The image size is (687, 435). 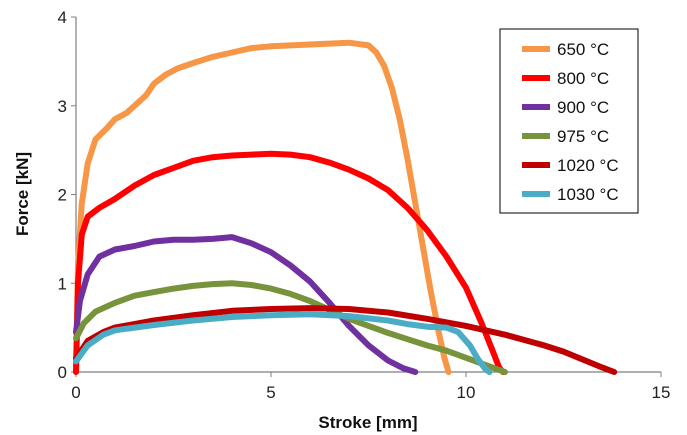 I want to click on x-tick-label: 5, so click(x=270, y=392).